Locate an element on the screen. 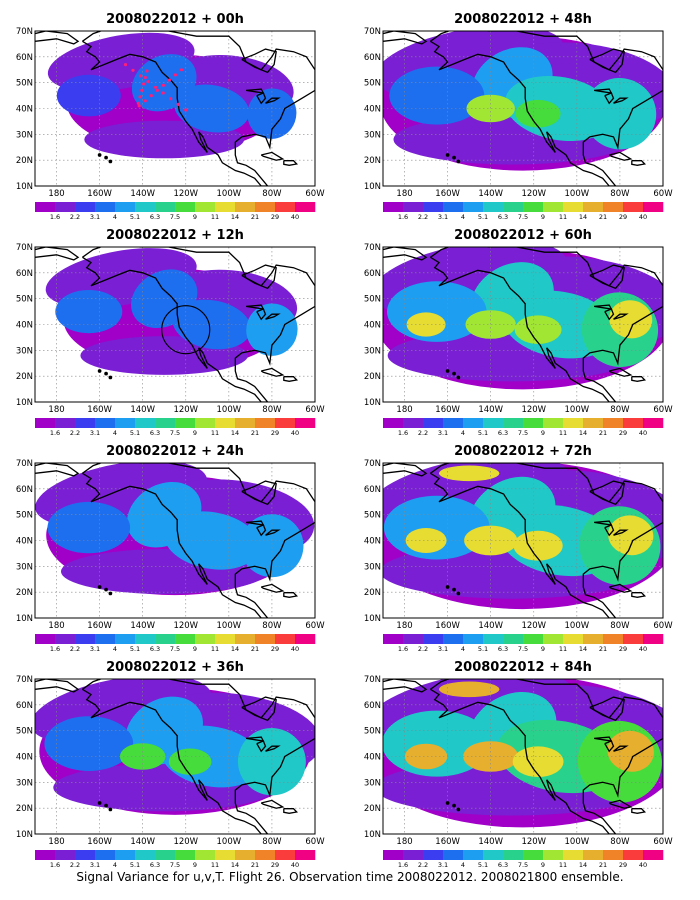 This screenshot has height=900, width=700. graticule is located at coordinates (523, 756).